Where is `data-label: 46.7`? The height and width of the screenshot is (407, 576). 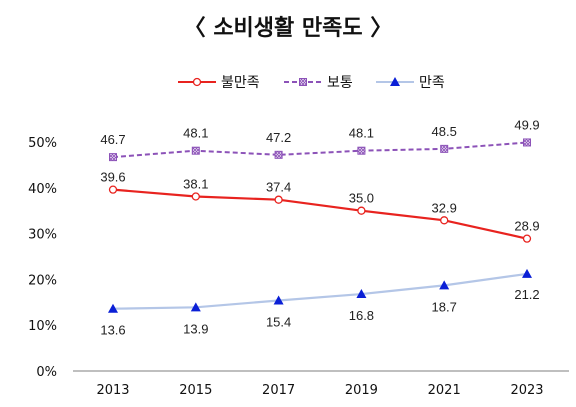 data-label: 46.7 is located at coordinates (112, 139).